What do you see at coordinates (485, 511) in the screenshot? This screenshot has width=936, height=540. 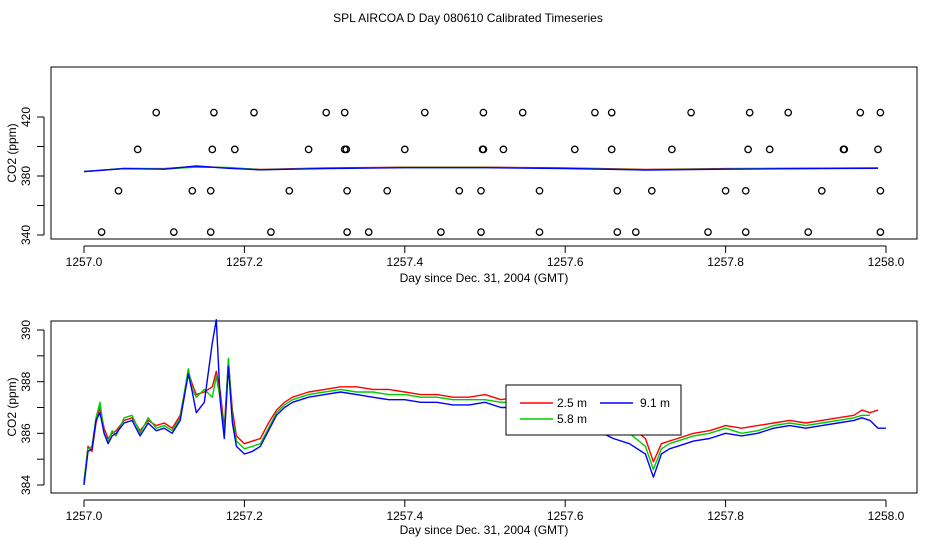 I see `x-axis-bottom: 1257.0 1257.2 1257.4 1257.6 1257.8 1258.0` at bounding box center [485, 511].